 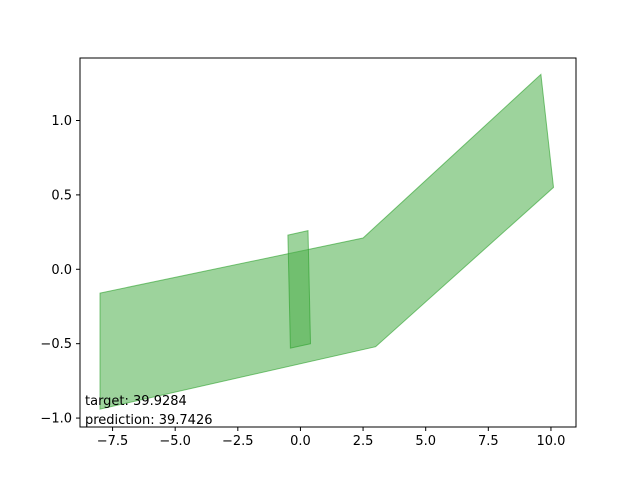 I want to click on y-tick-label: −1.0, so click(x=56, y=419).